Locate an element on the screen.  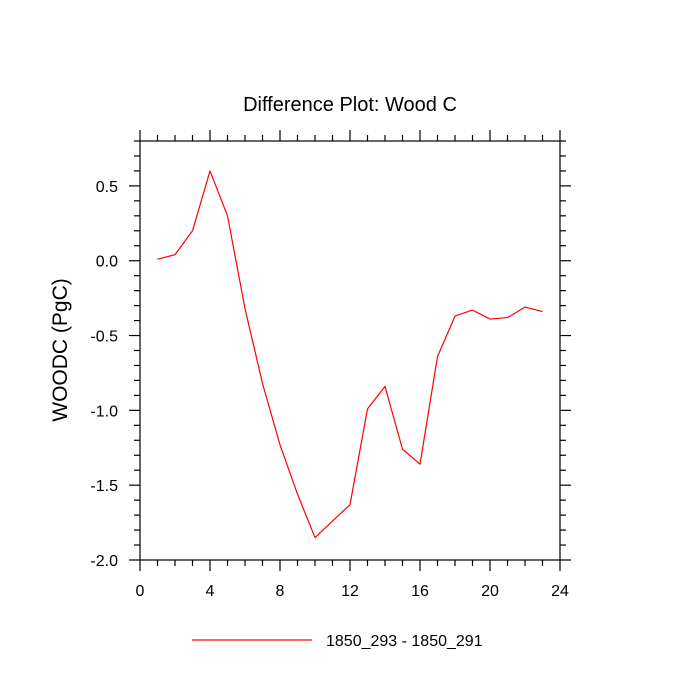
y-tick-label: -1.5 is located at coordinates (104, 486).